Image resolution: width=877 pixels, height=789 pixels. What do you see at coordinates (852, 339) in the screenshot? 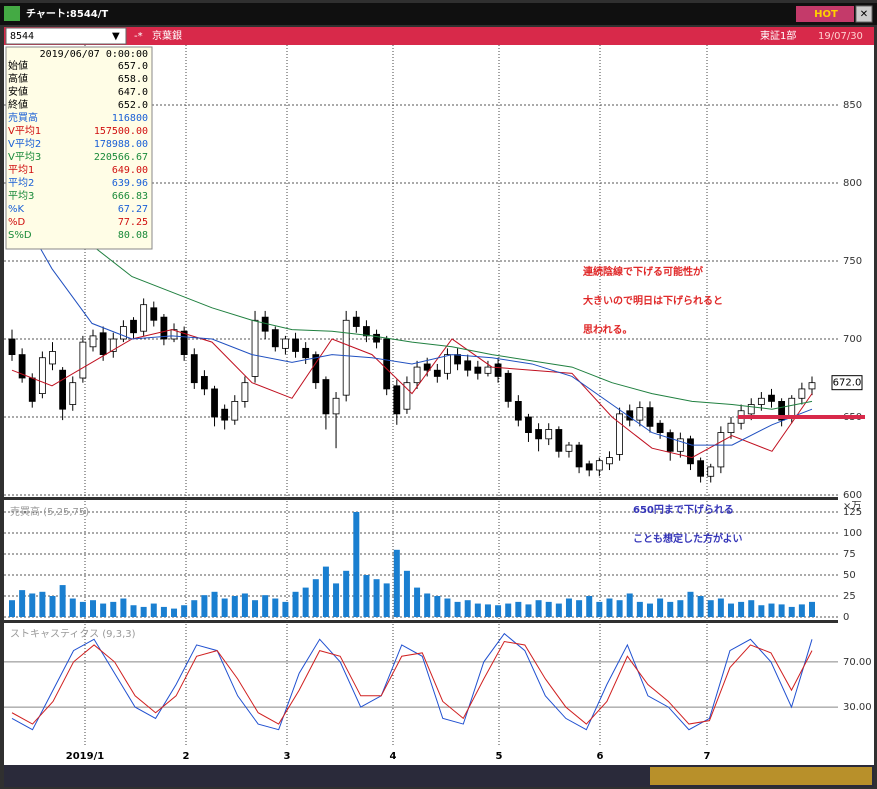
I see `price-tick-label: 700` at bounding box center [852, 339].